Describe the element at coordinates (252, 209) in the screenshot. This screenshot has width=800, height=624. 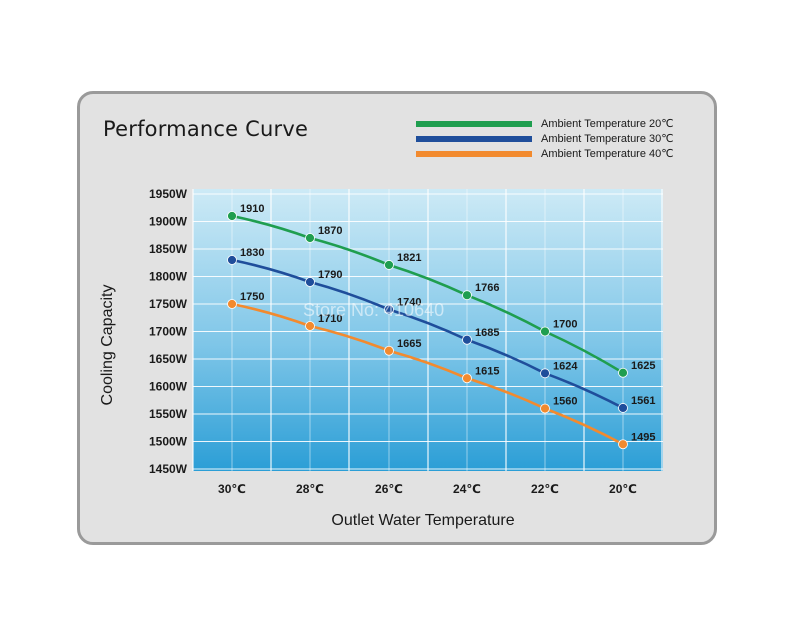
I see `data-label: 1910` at that location.